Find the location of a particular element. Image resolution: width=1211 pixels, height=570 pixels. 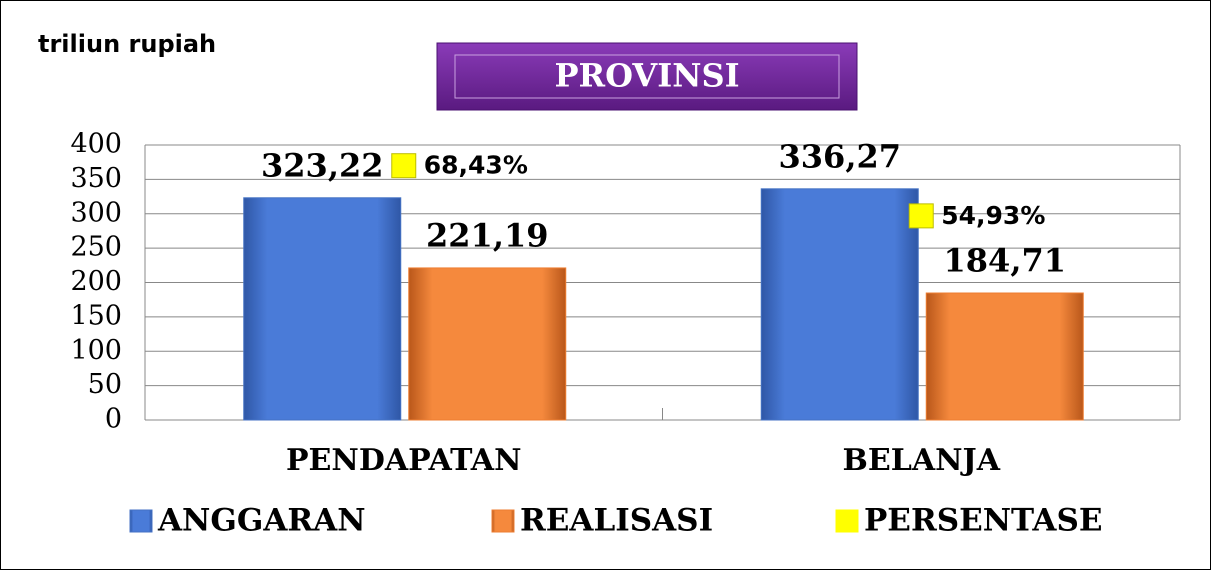

value-label: 323,22 is located at coordinates (322, 165).